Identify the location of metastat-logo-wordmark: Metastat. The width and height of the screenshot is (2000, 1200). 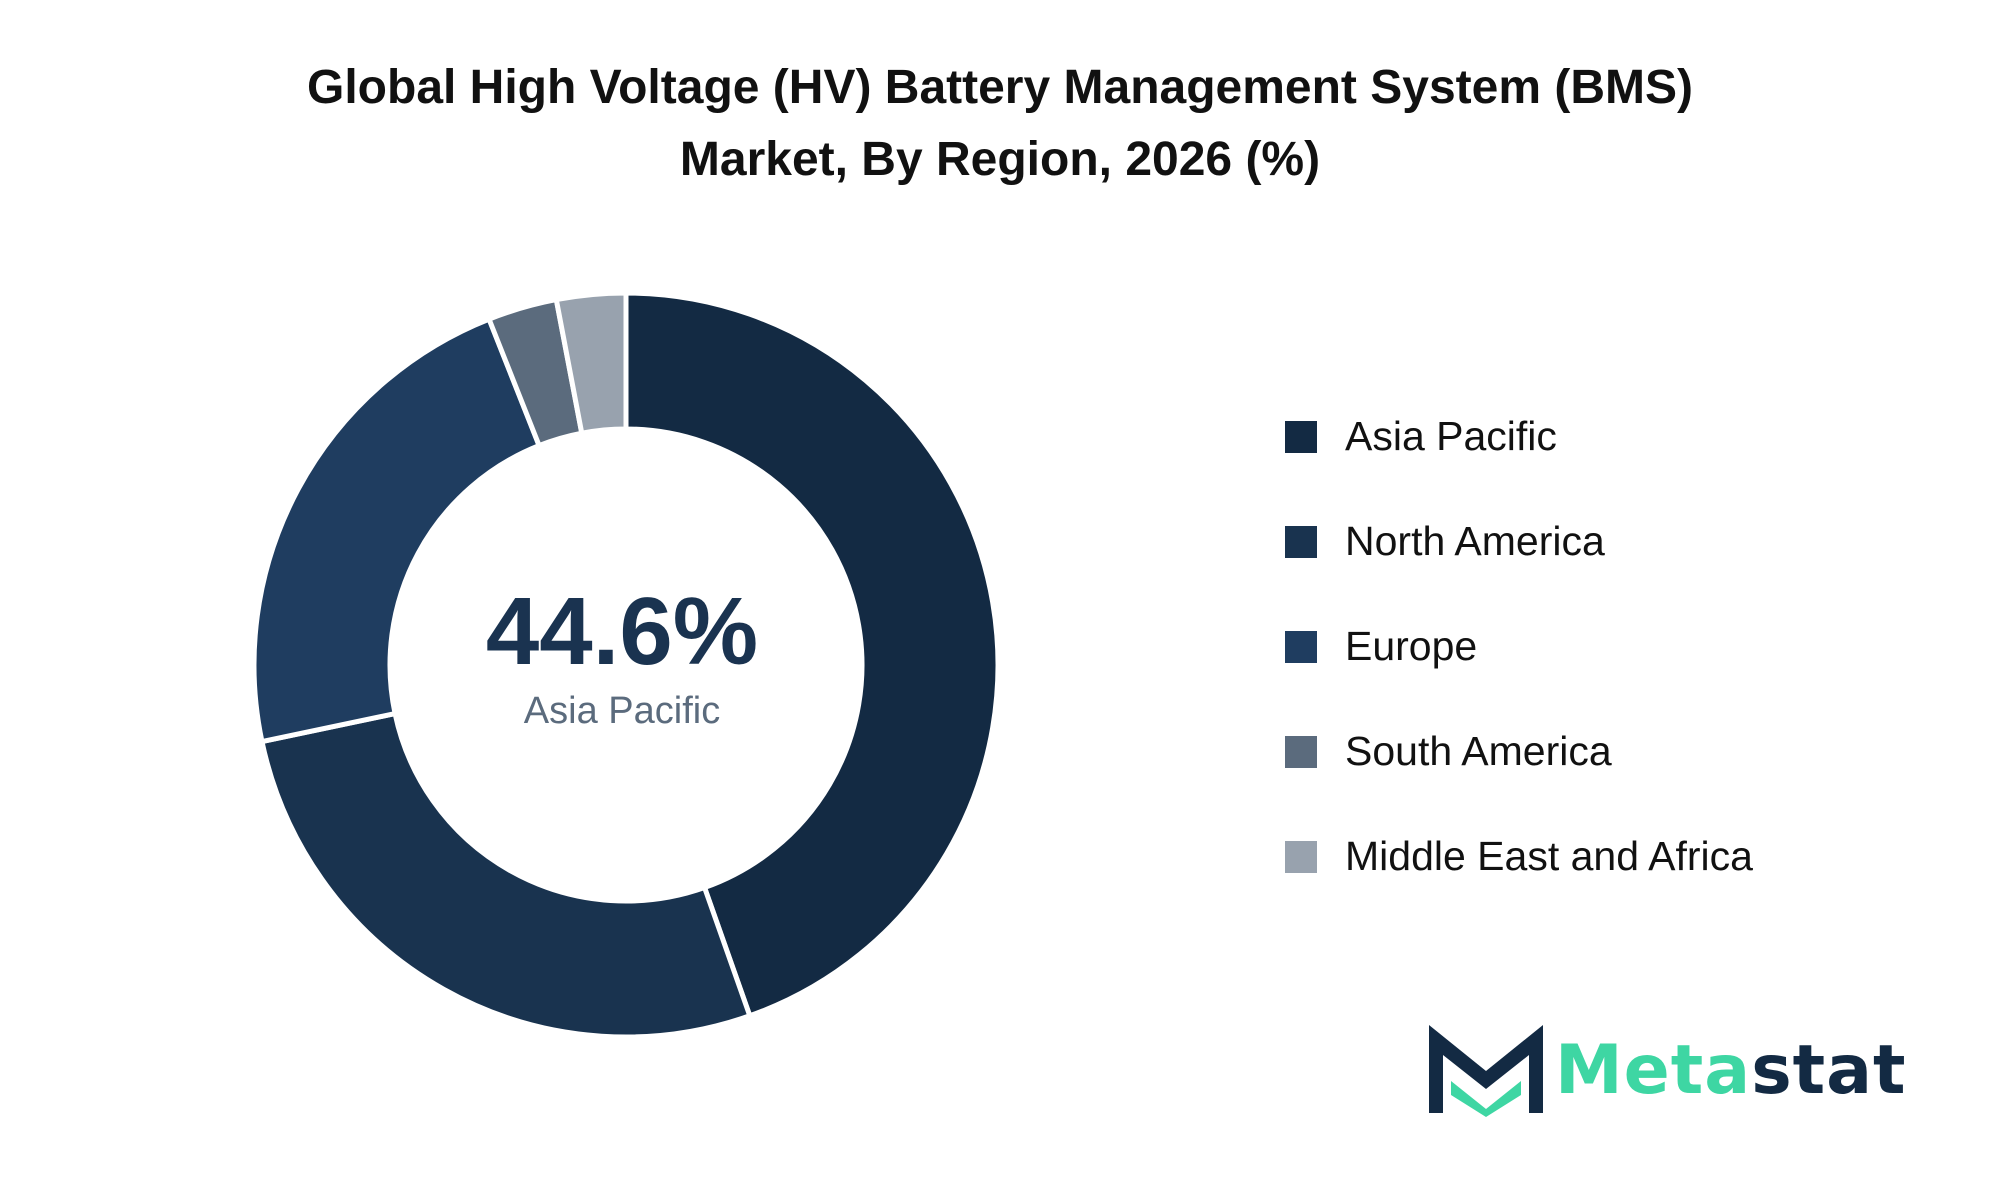
(1731, 1071).